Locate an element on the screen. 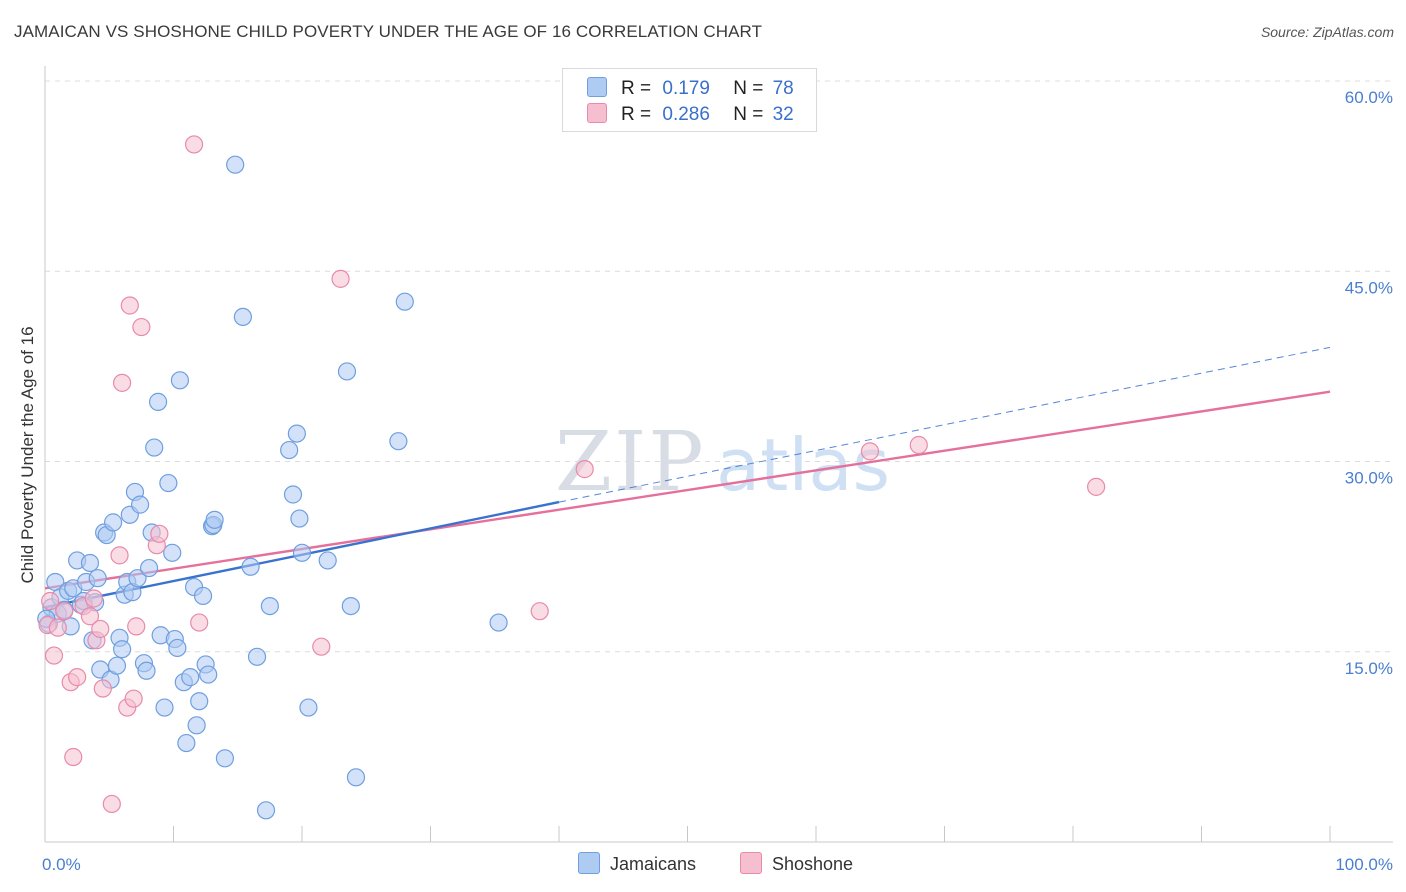 The height and width of the screenshot is (892, 1406). bottom-legend-label-shoshone: Shoshone is located at coordinates (813, 864).